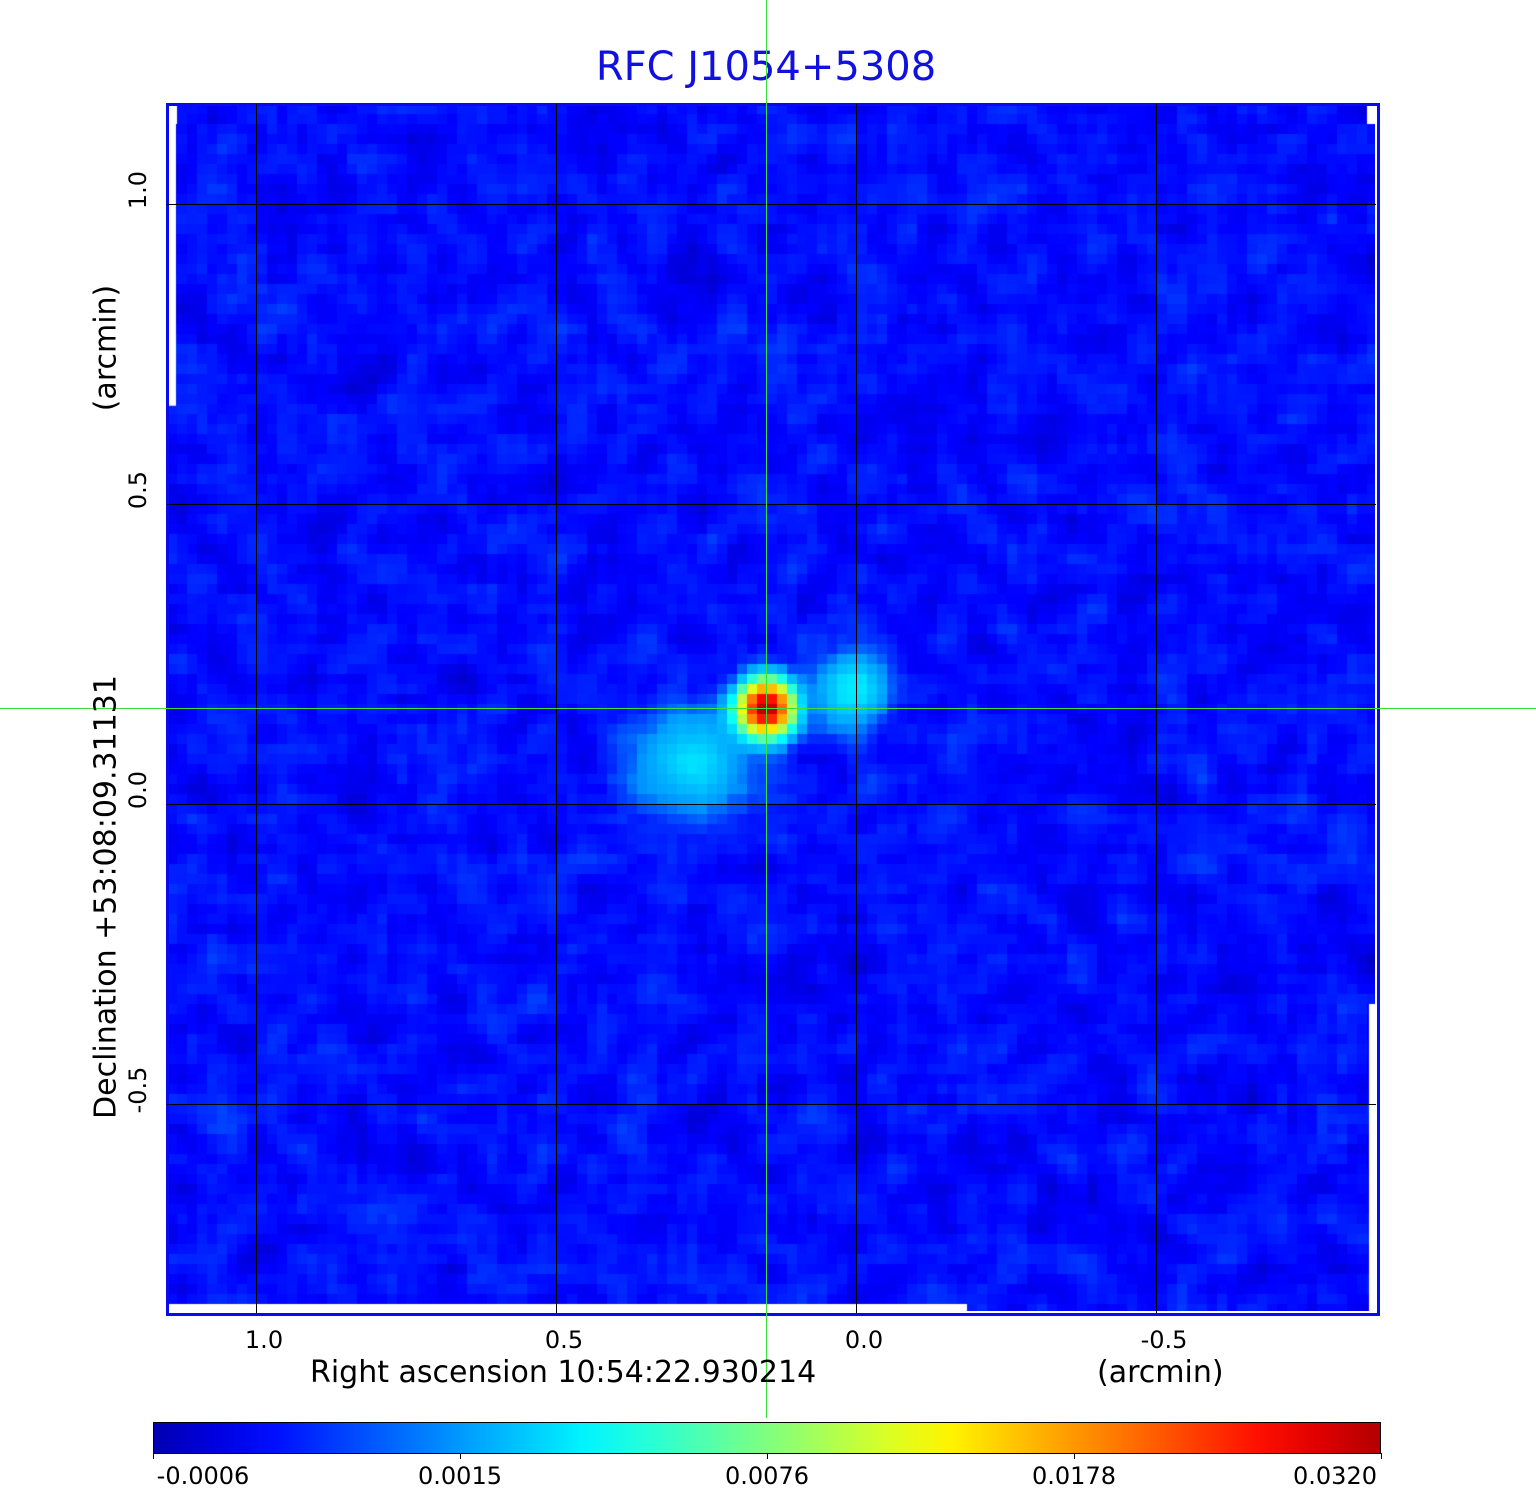 The width and height of the screenshot is (1536, 1511). Describe the element at coordinates (767, 1476) in the screenshot. I see `colorbar-tick-label: 0.0076` at that location.